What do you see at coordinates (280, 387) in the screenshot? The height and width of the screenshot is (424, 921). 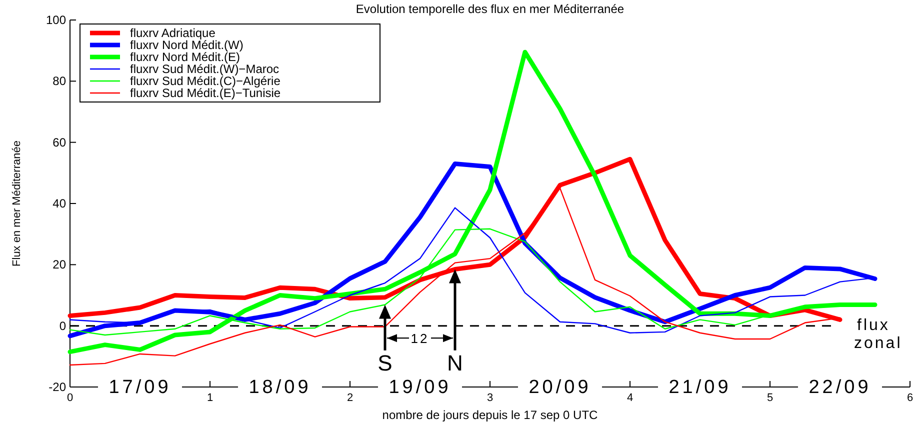 I see `annotation: 18/09` at bounding box center [280, 387].